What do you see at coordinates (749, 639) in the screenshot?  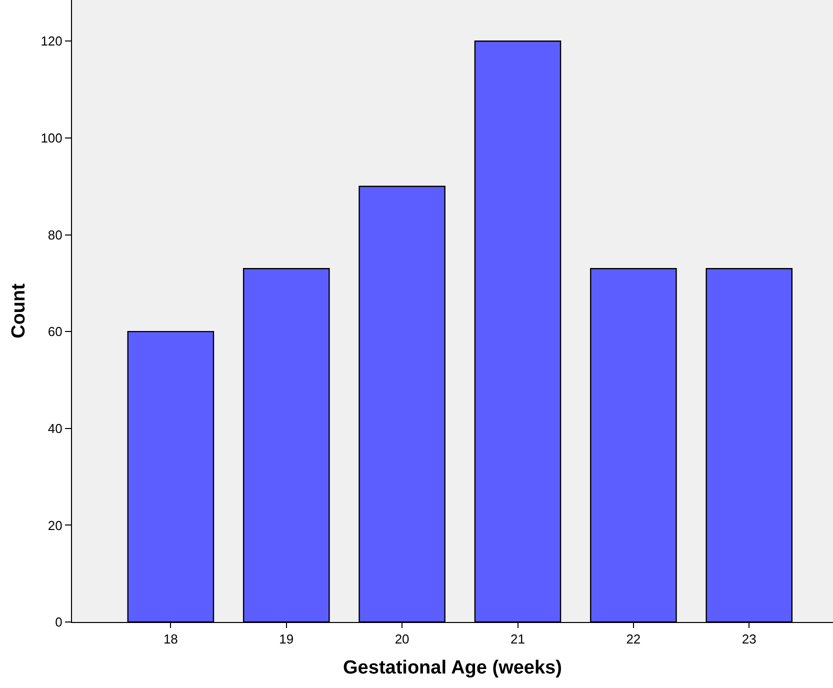 I see `x-tick-label: 23` at bounding box center [749, 639].